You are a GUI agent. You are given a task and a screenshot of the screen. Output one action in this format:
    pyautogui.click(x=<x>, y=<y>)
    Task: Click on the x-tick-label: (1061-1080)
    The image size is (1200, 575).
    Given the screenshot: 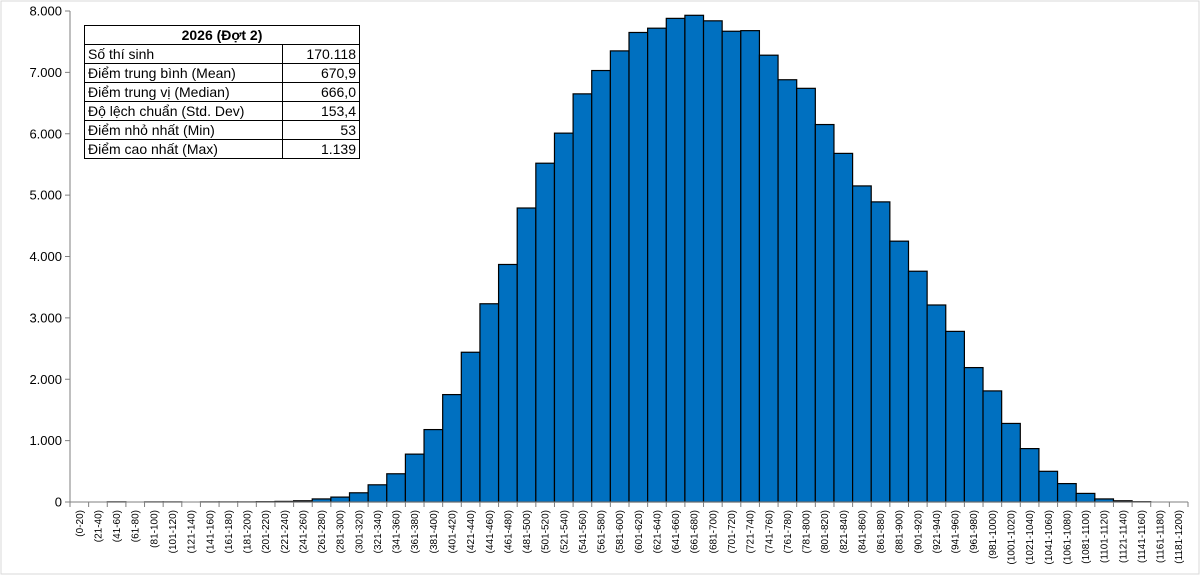 What is the action you would take?
    pyautogui.click(x=1067, y=537)
    